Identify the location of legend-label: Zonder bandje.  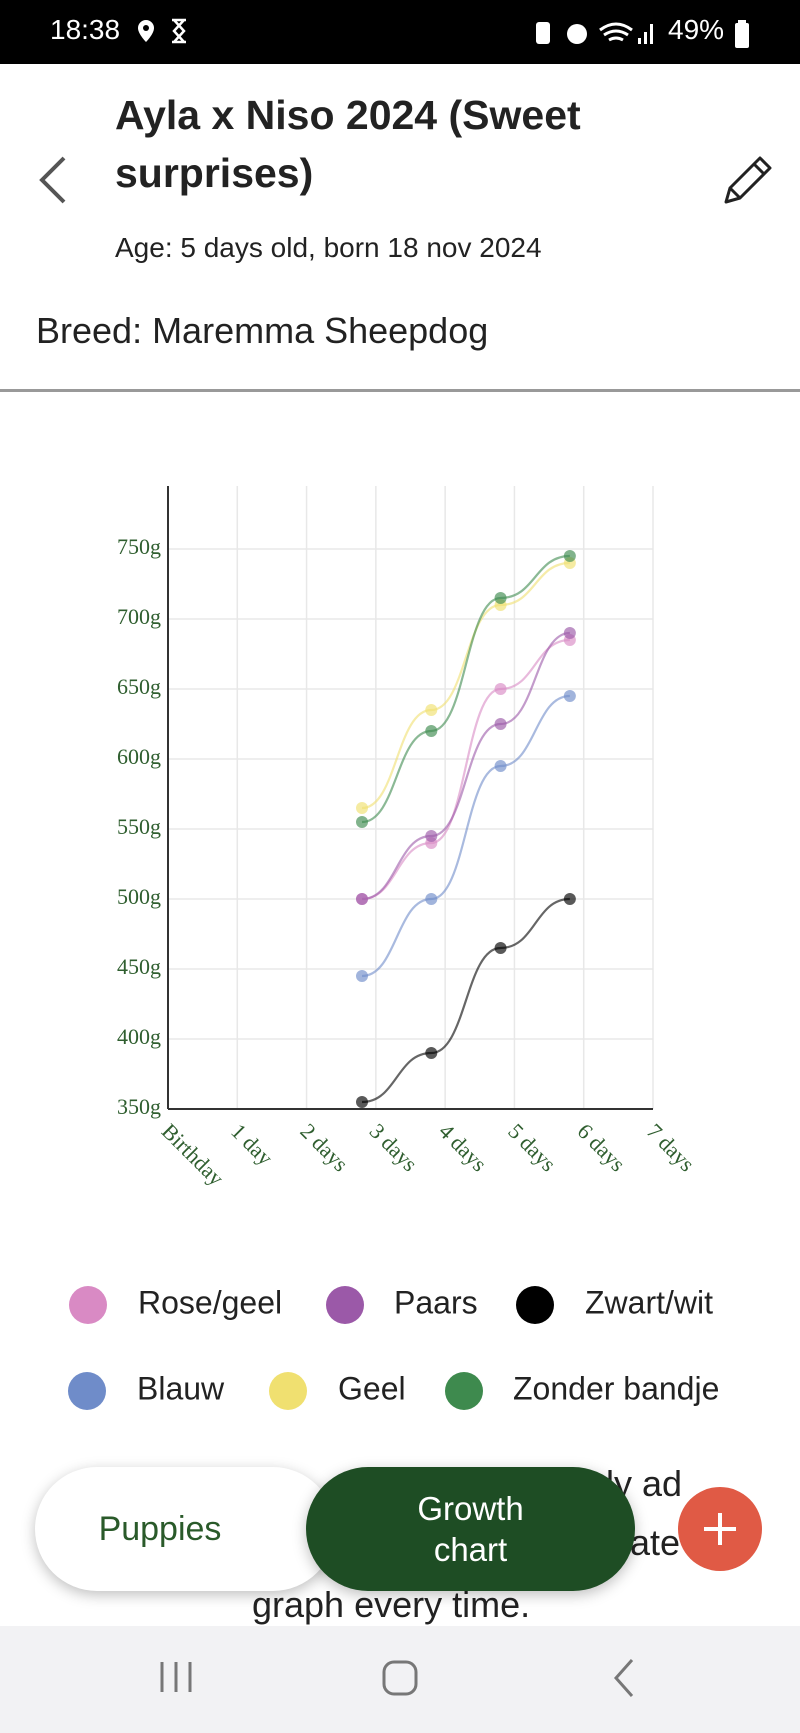
(616, 1388).